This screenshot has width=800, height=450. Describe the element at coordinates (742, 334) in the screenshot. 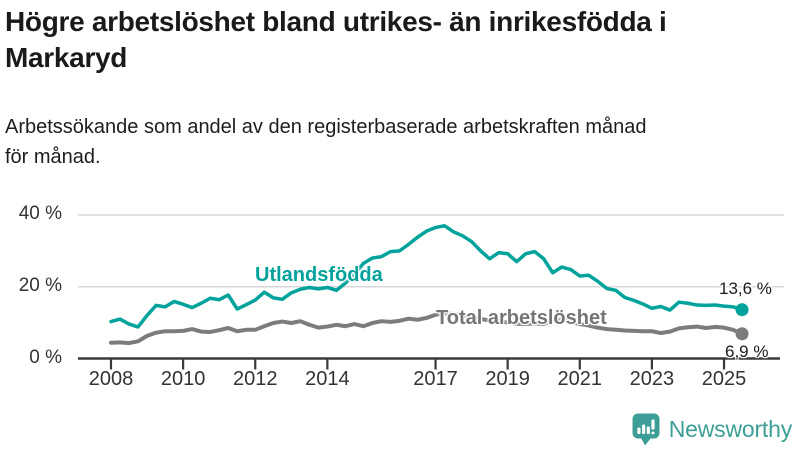

I see `series-end-dot-total` at that location.